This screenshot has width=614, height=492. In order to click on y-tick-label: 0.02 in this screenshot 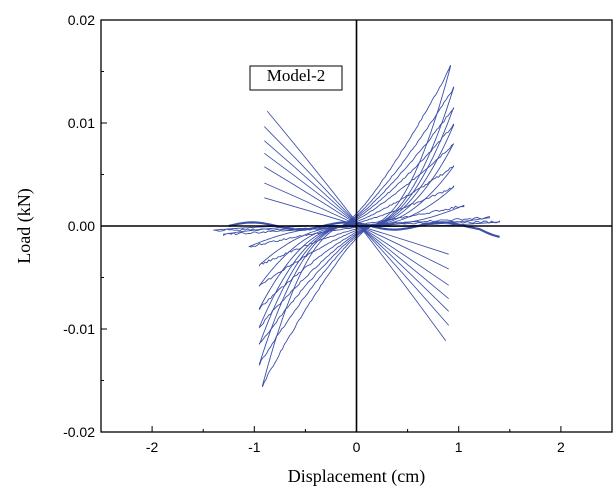, I will do `click(81, 20)`.